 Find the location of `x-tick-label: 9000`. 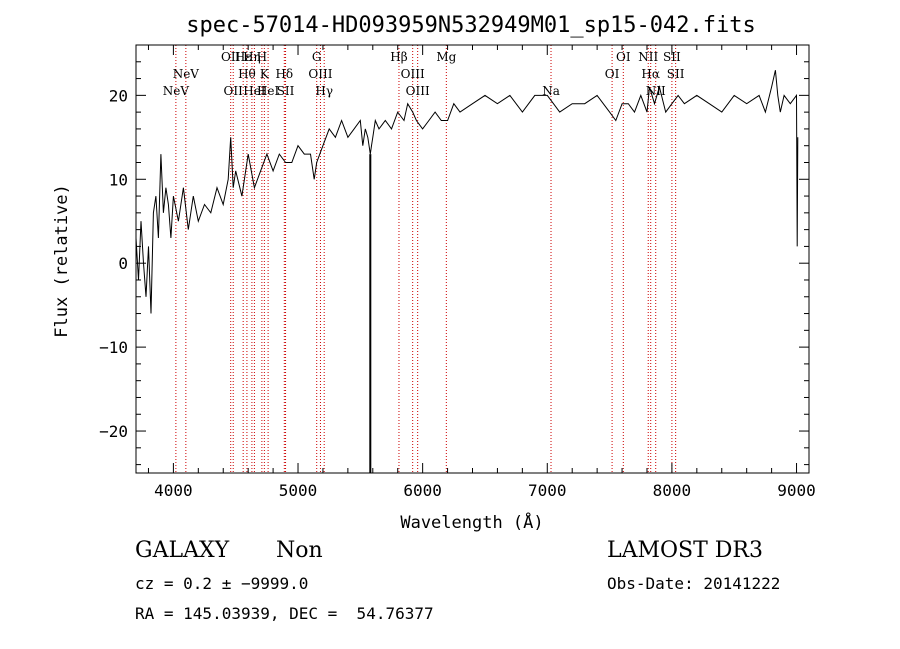

x-tick-label: 9000 is located at coordinates (796, 490).